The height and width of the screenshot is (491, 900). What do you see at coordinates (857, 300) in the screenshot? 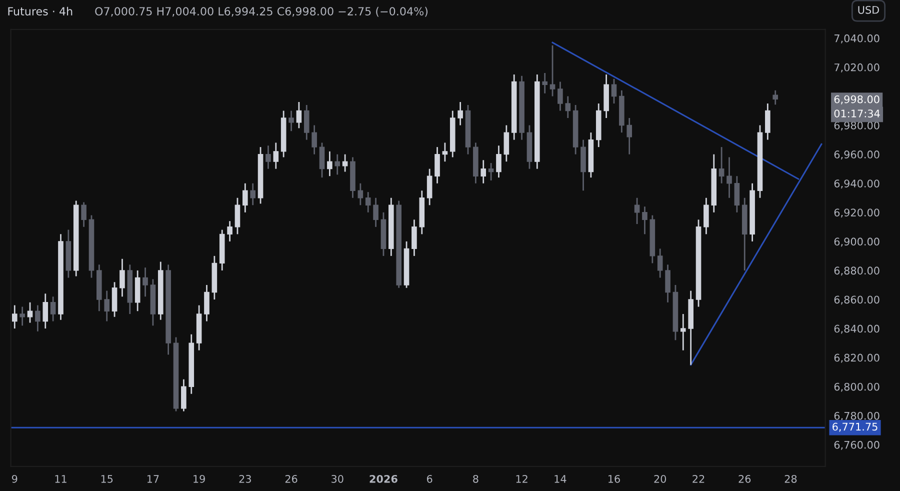
I see `y-tick-label: 6,860.00` at bounding box center [857, 300].